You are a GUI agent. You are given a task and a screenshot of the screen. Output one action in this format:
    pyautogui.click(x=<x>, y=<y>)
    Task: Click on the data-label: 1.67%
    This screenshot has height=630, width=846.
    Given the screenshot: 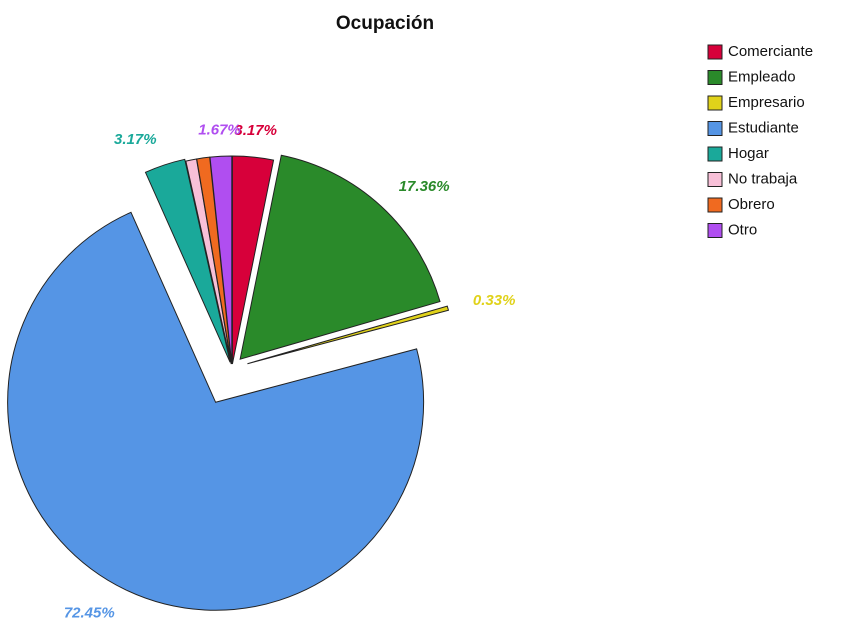 What is the action you would take?
    pyautogui.click(x=219, y=129)
    